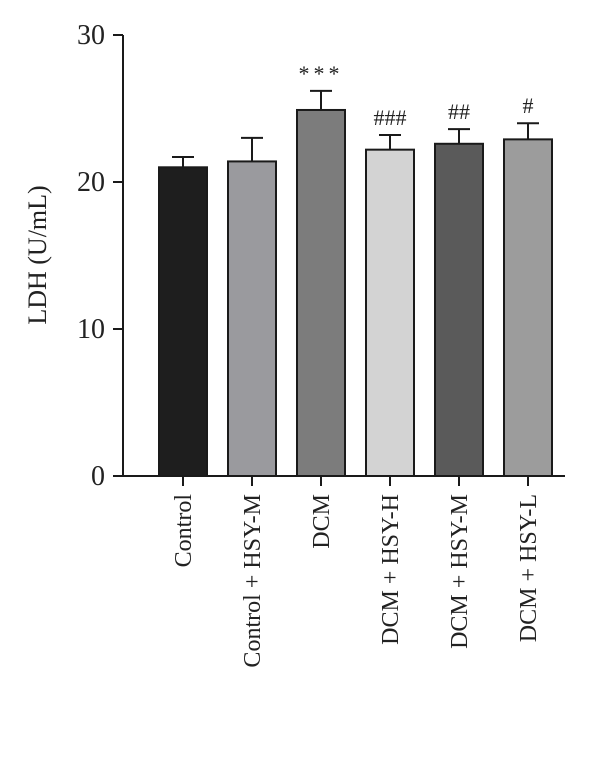 The width and height of the screenshot is (600, 764). Describe the element at coordinates (91, 35) in the screenshot. I see `y-tick-label: 30` at that location.